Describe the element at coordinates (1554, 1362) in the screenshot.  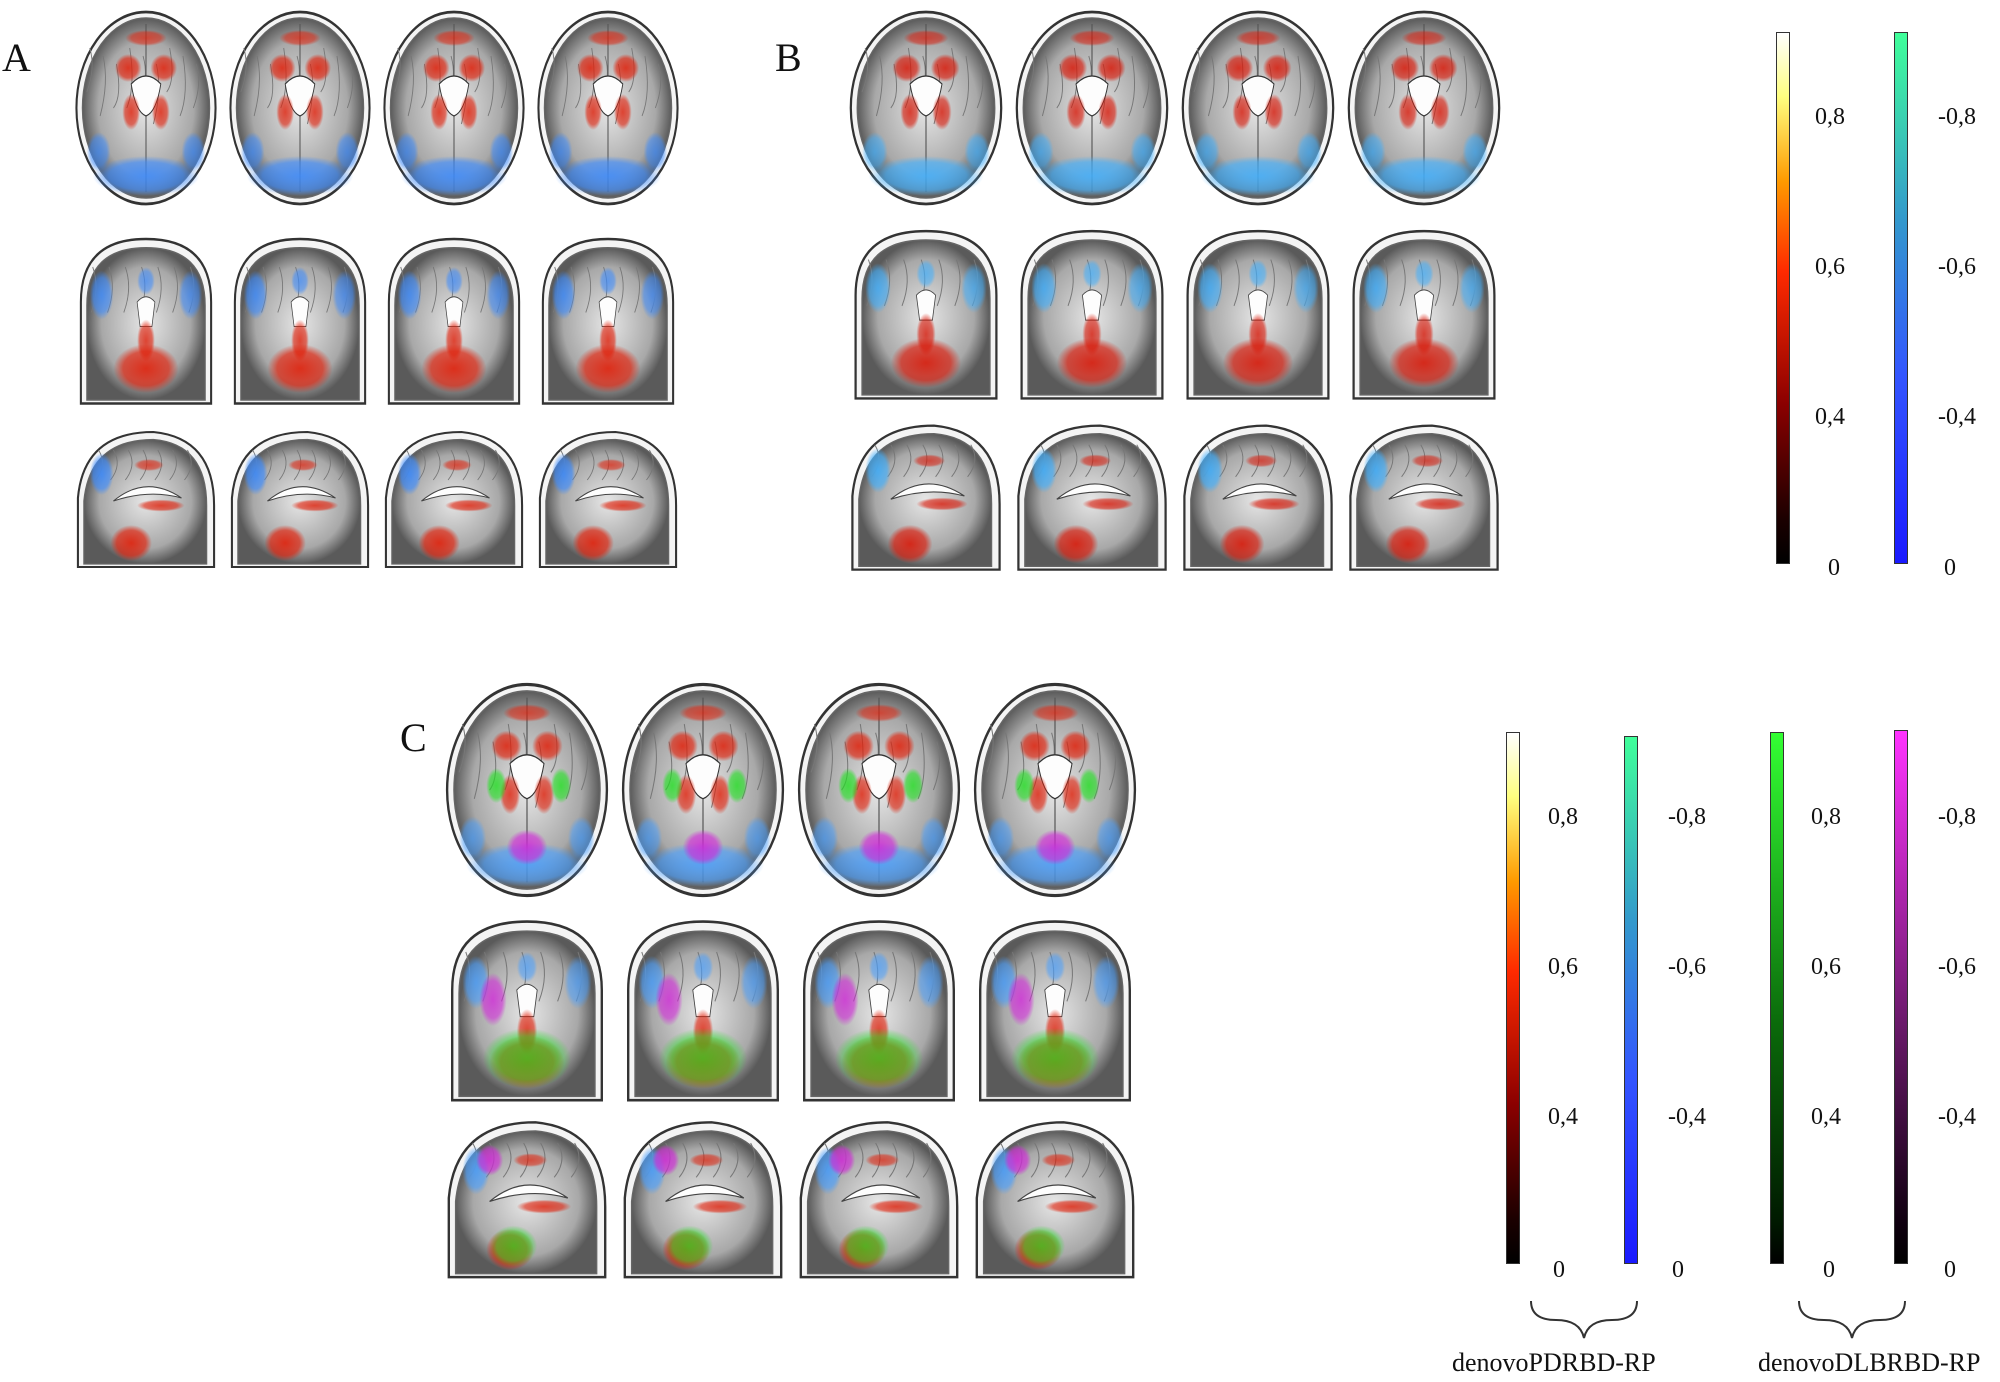
I see `group-label-denovopdrbd: denovoPDRBD-RP` at that location.